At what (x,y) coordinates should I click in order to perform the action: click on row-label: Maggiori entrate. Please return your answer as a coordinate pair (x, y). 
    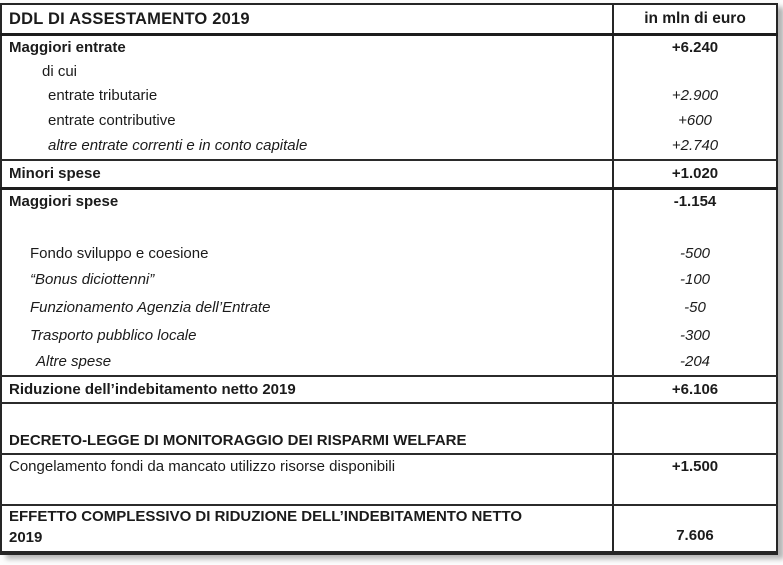
    Looking at the image, I should click on (67, 48).